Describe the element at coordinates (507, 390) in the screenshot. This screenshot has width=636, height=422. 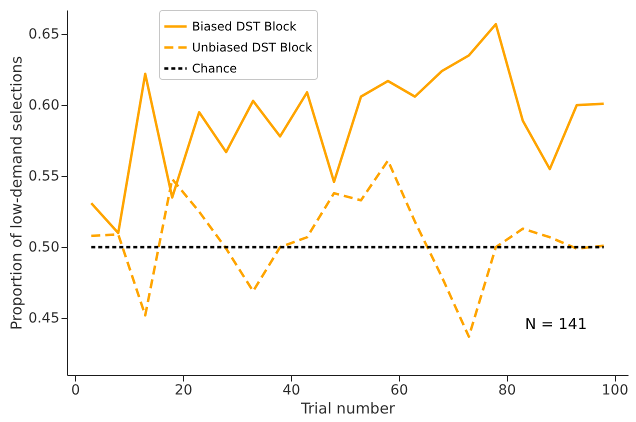
I see `x-tick-label: 80` at that location.